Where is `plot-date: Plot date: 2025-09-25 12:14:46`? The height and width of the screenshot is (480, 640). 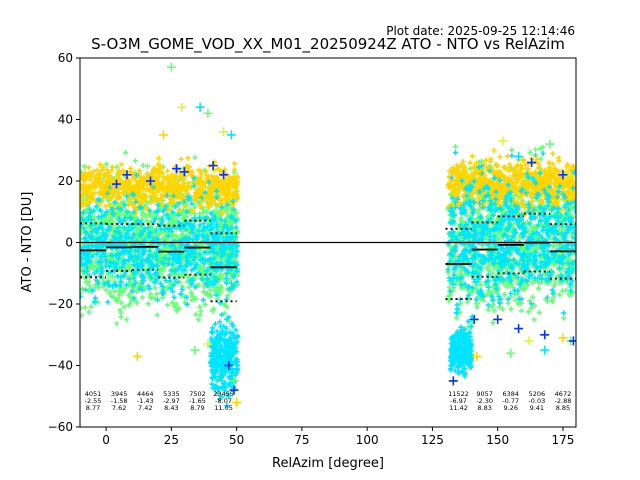
plot-date: Plot date: 2025-09-25 12:14:46 is located at coordinates (480, 31).